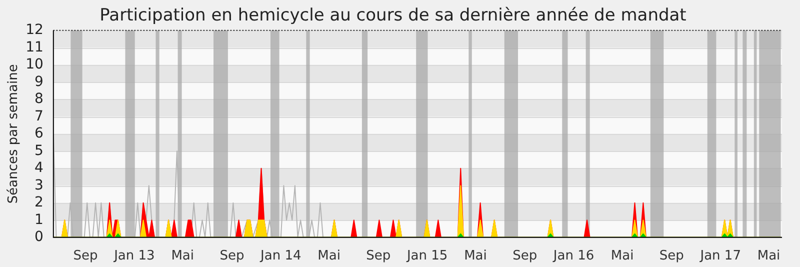 This screenshot has width=800, height=267. Describe the element at coordinates (281, 256) in the screenshot. I see `x-tick-label: Jan 14` at that location.